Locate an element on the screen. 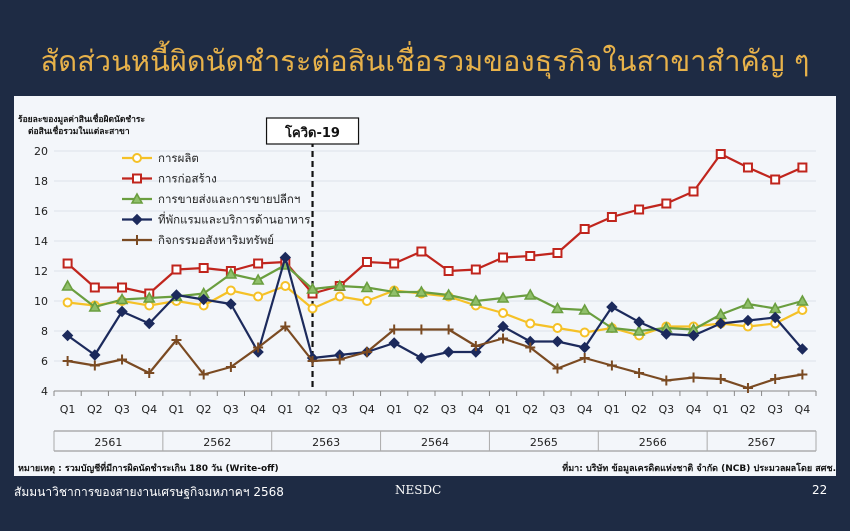 The width and height of the screenshot is (850, 531). year-label: 2567 is located at coordinates (762, 442).